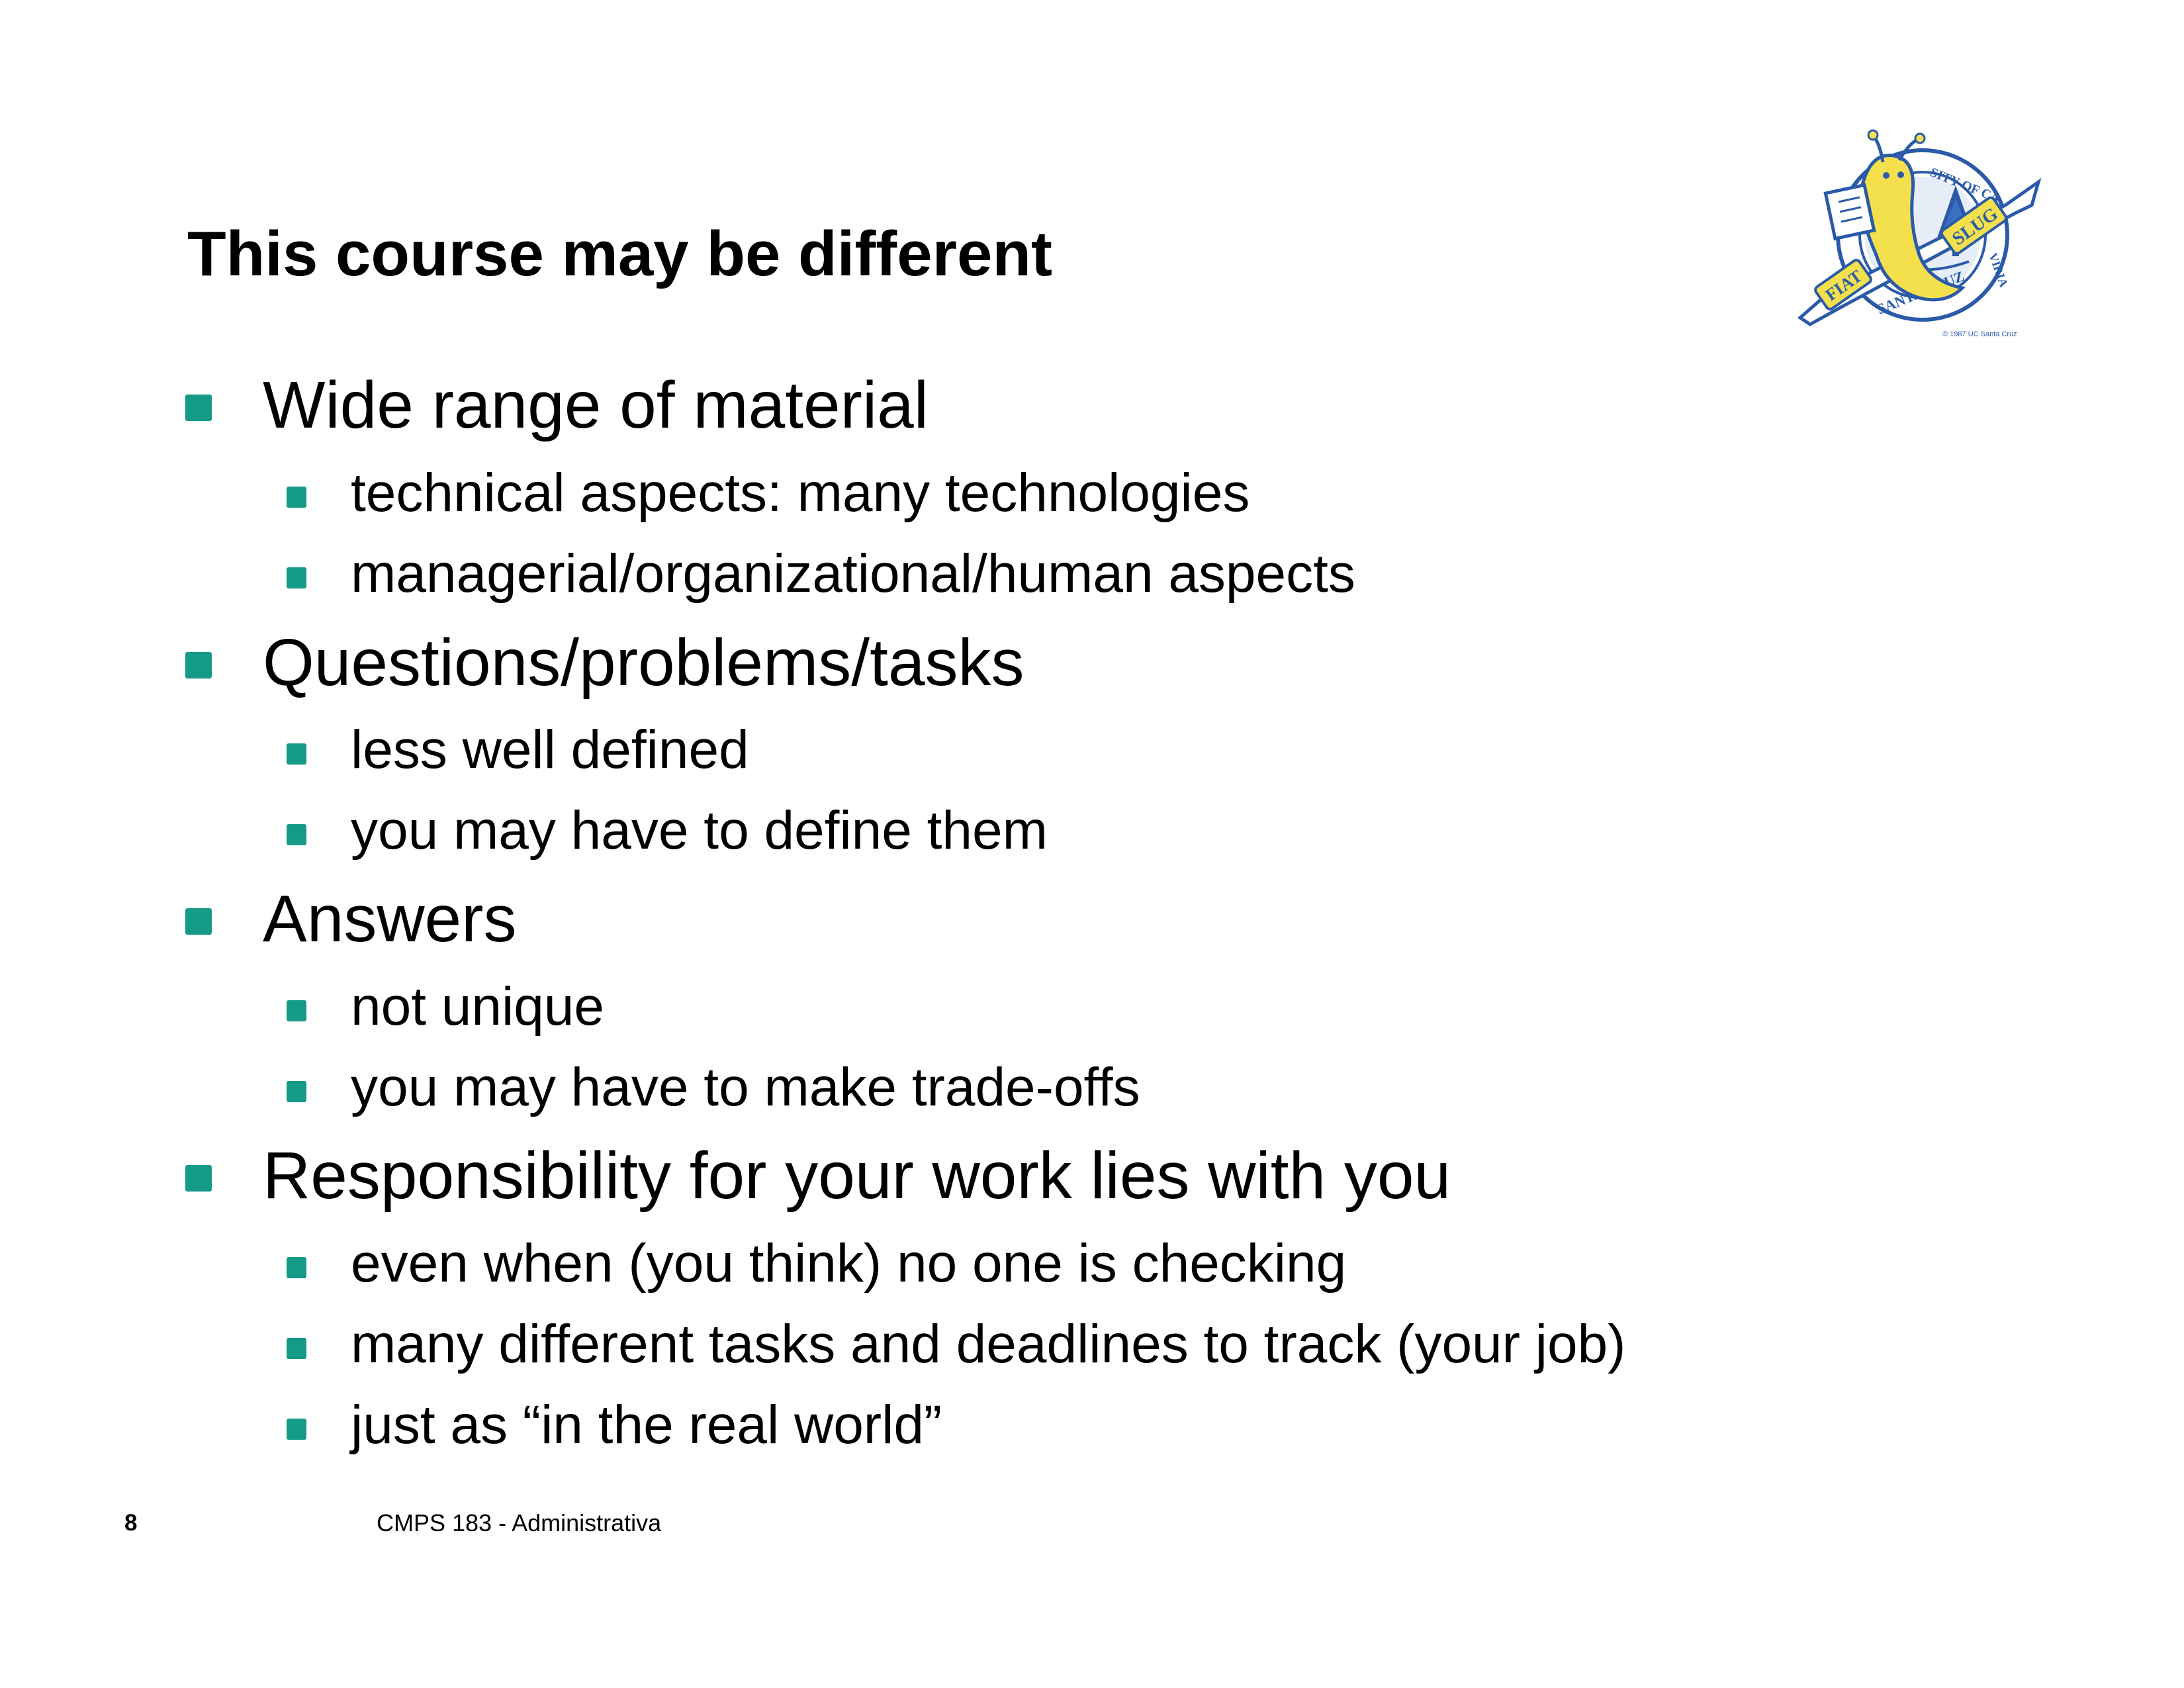 This screenshot has width=2184, height=1688. I want to click on sub-bullet-text: managerial/organizational/human aspects, so click(853, 573).